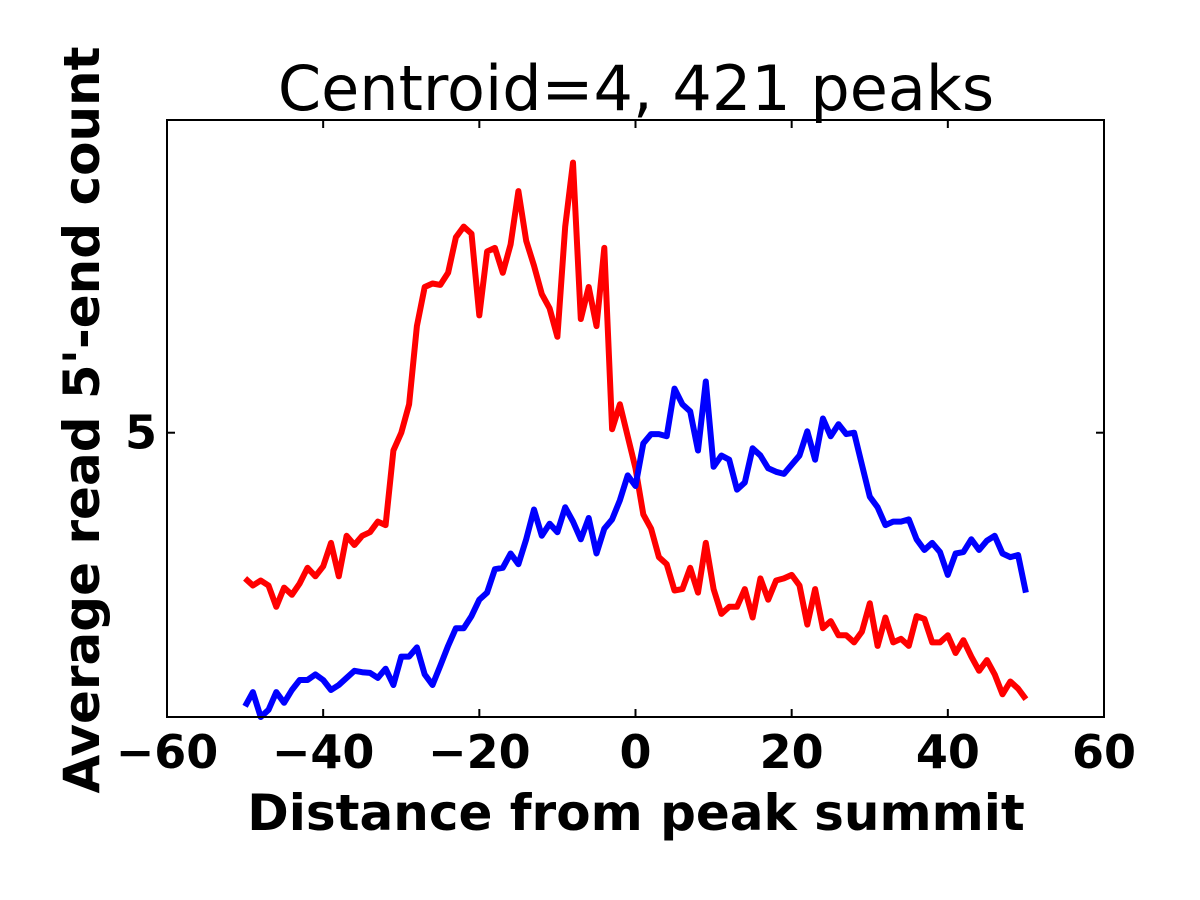 This screenshot has height=900, width=1200. I want to click on x-tick-label: 0, so click(635, 752).